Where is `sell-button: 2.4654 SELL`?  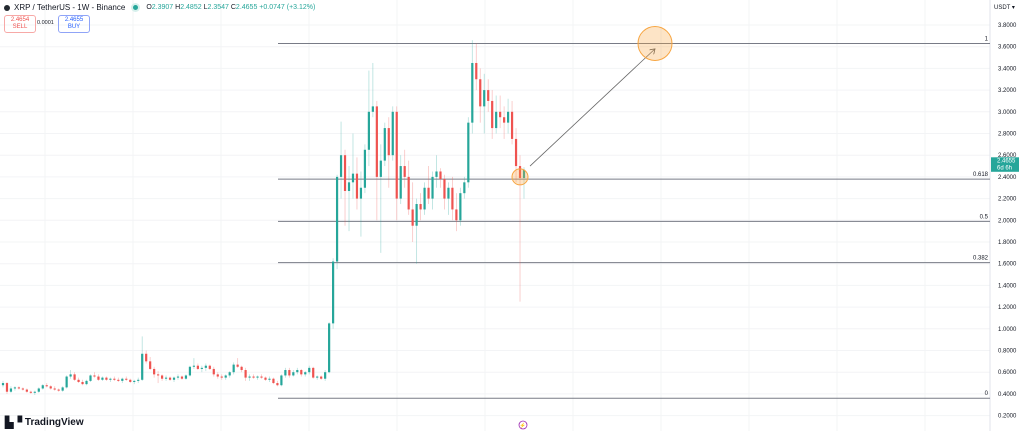
sell-button: 2.4654 SELL is located at coordinates (20, 24).